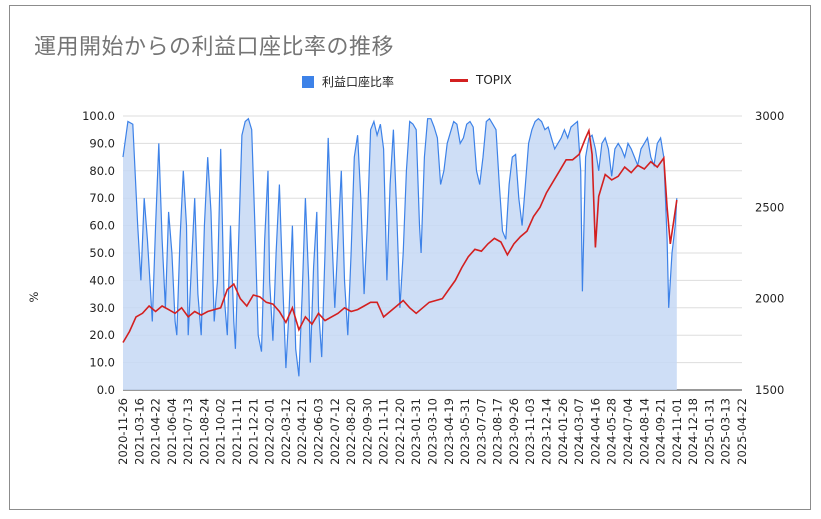 Image resolution: width=821 pixels, height=519 pixels. Describe the element at coordinates (286, 431) in the screenshot. I see `x-tick-label: 2022-03-12` at that location.